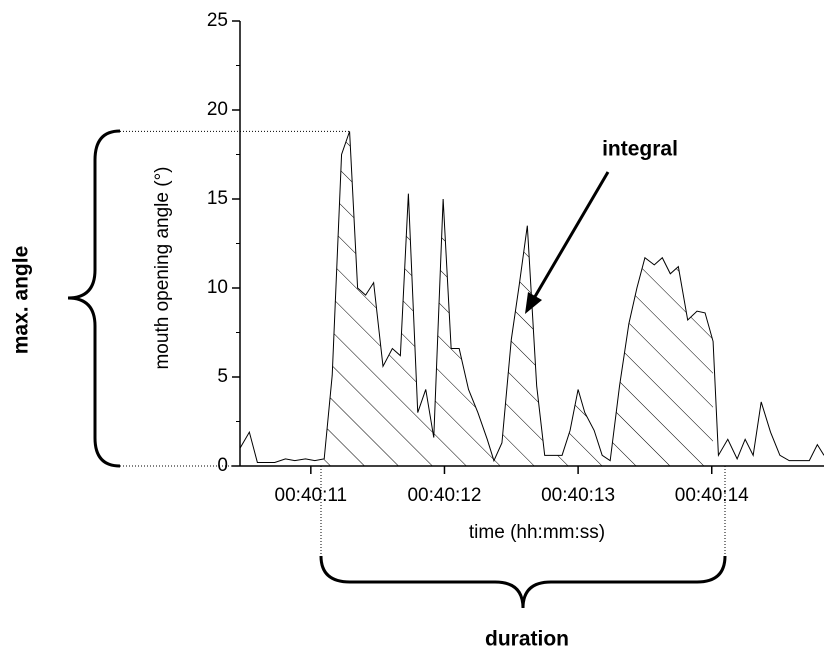 This screenshot has height=659, width=824. I want to click on y-tick-label: 25, so click(217, 20).